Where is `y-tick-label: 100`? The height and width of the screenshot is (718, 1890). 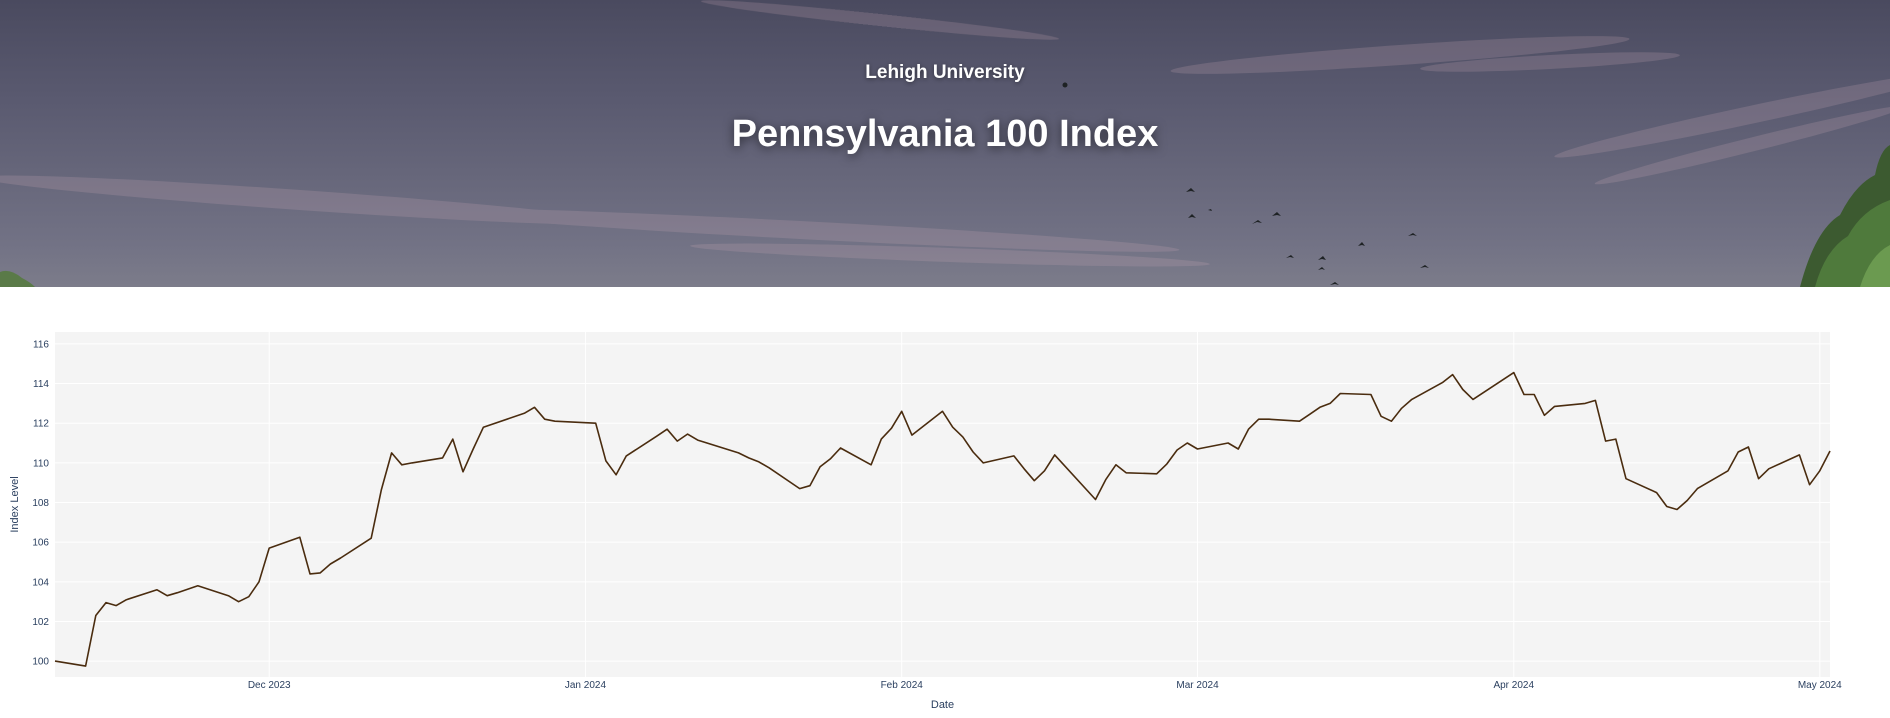 y-tick-label: 100 is located at coordinates (40, 662).